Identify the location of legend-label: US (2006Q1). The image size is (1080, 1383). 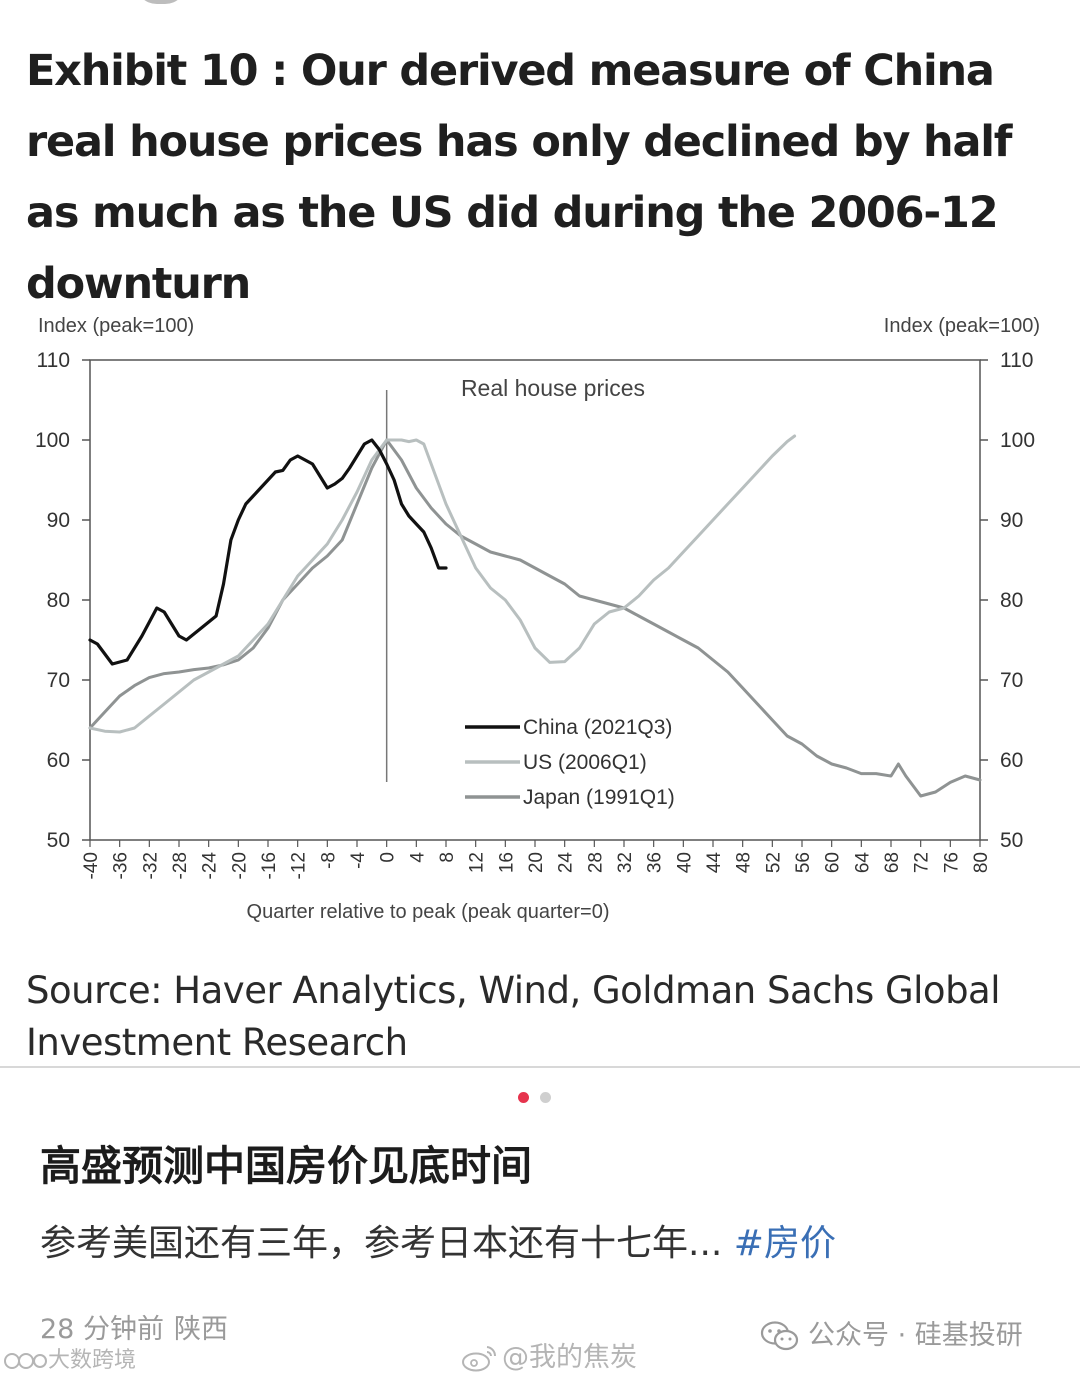
(585, 762).